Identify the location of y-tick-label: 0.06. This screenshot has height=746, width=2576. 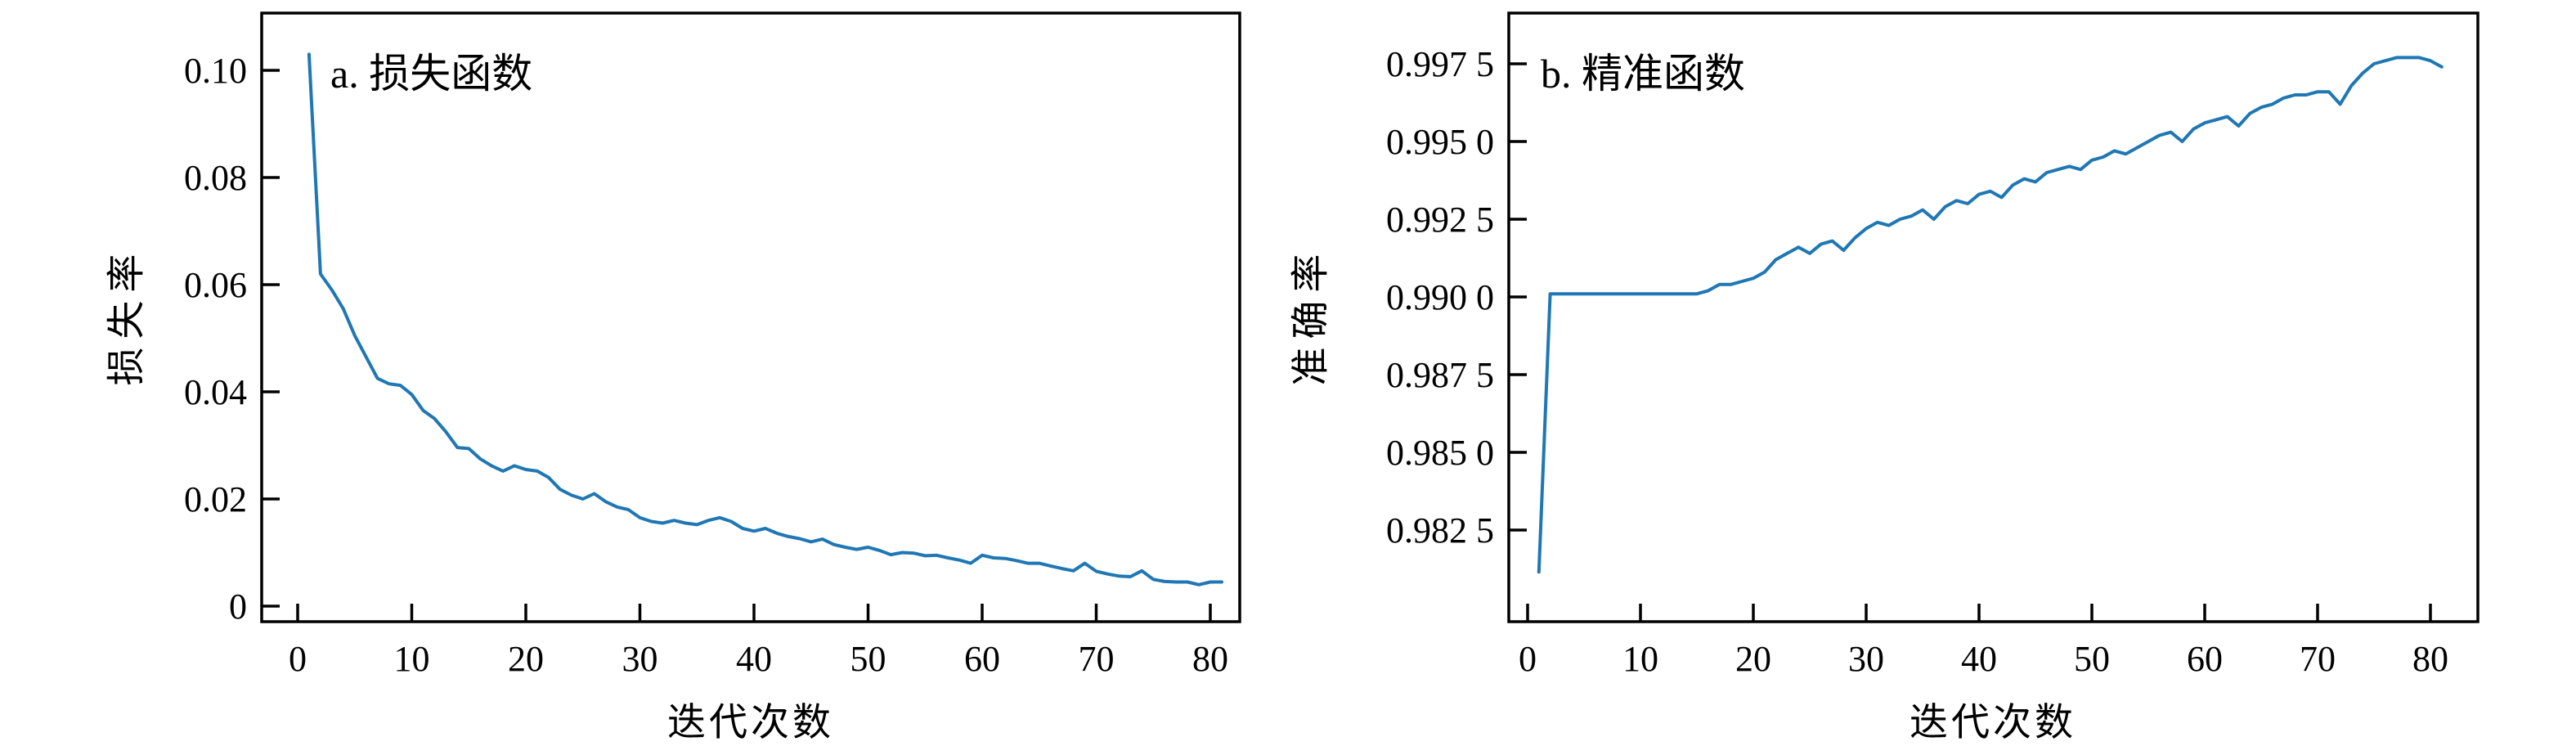
(216, 285).